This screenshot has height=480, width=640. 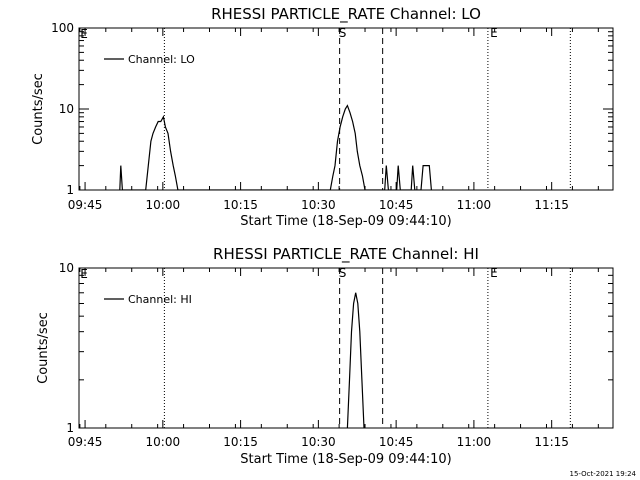 What do you see at coordinates (346, 254) in the screenshot?
I see `chart-title: RHESSI PARTICLE_RATE Channel: HI` at bounding box center [346, 254].